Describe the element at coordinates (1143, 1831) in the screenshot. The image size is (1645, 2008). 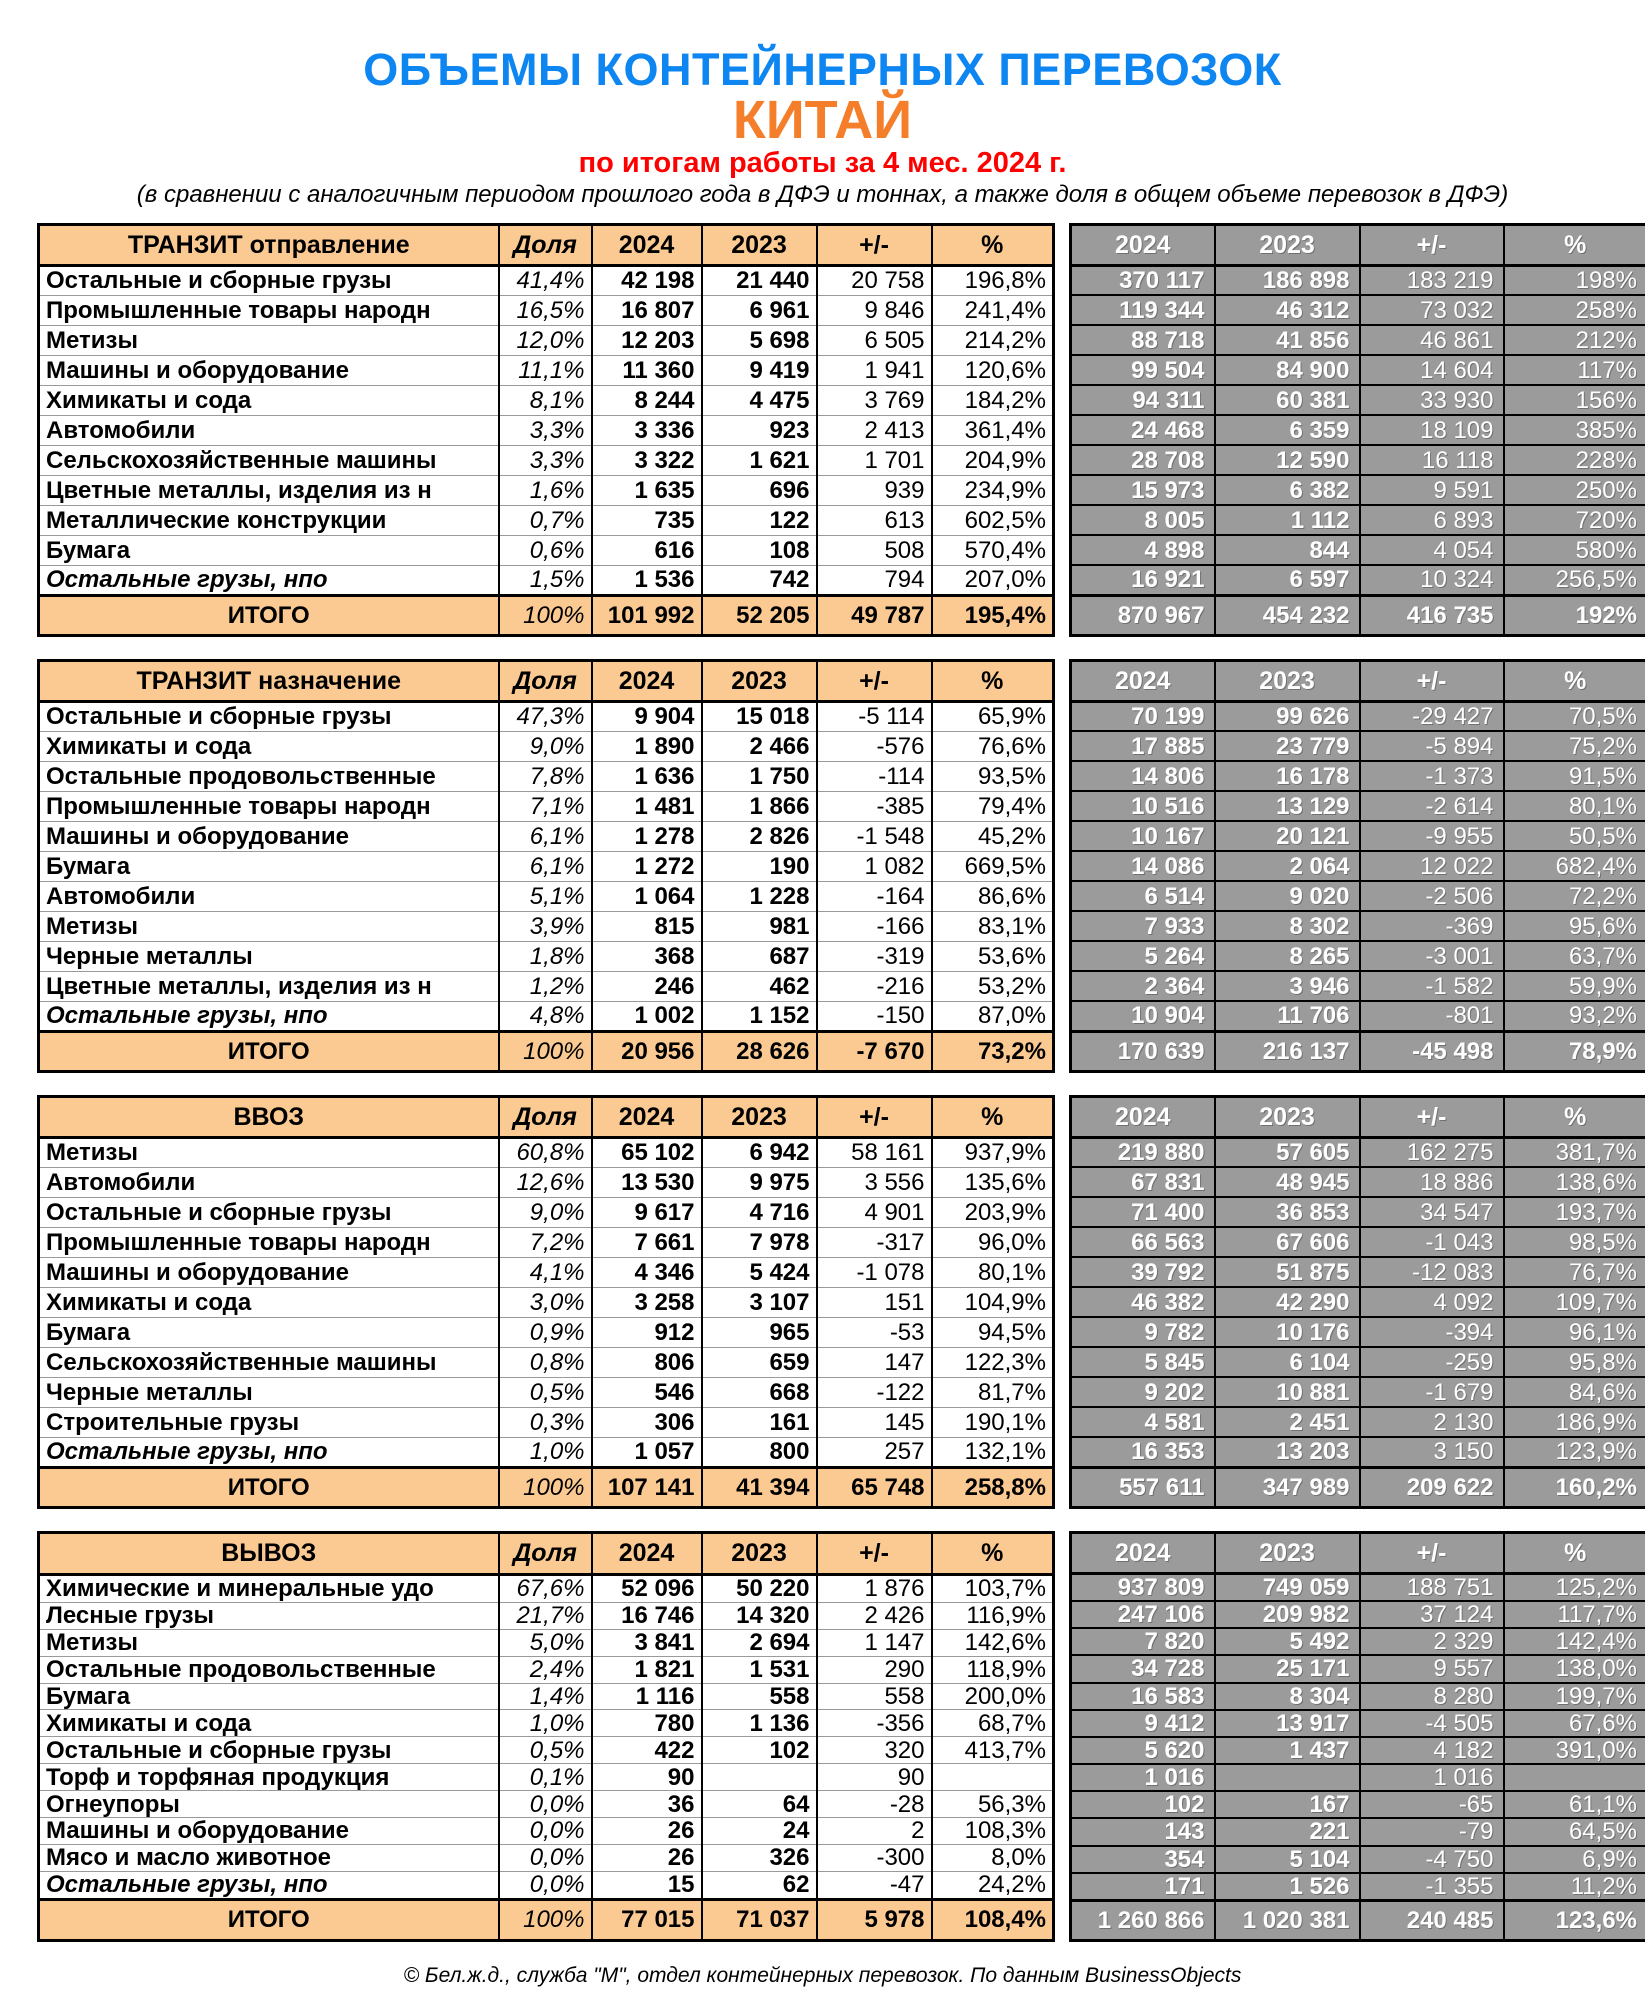
I see `cell-tons-y2024: 143` at that location.